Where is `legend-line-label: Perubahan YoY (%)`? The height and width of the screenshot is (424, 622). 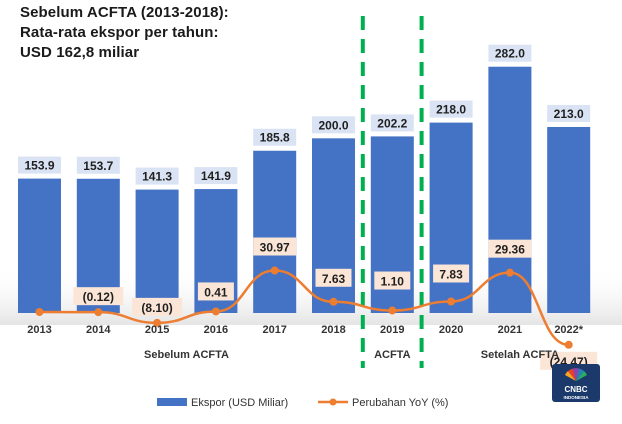
legend-line-label: Perubahan YoY (%) is located at coordinates (400, 403).